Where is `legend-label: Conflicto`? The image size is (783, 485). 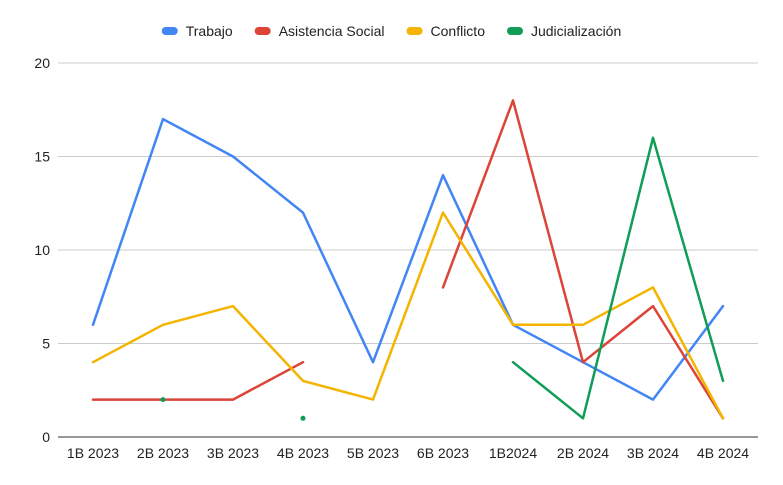
legend-label: Conflicto is located at coordinates (458, 31).